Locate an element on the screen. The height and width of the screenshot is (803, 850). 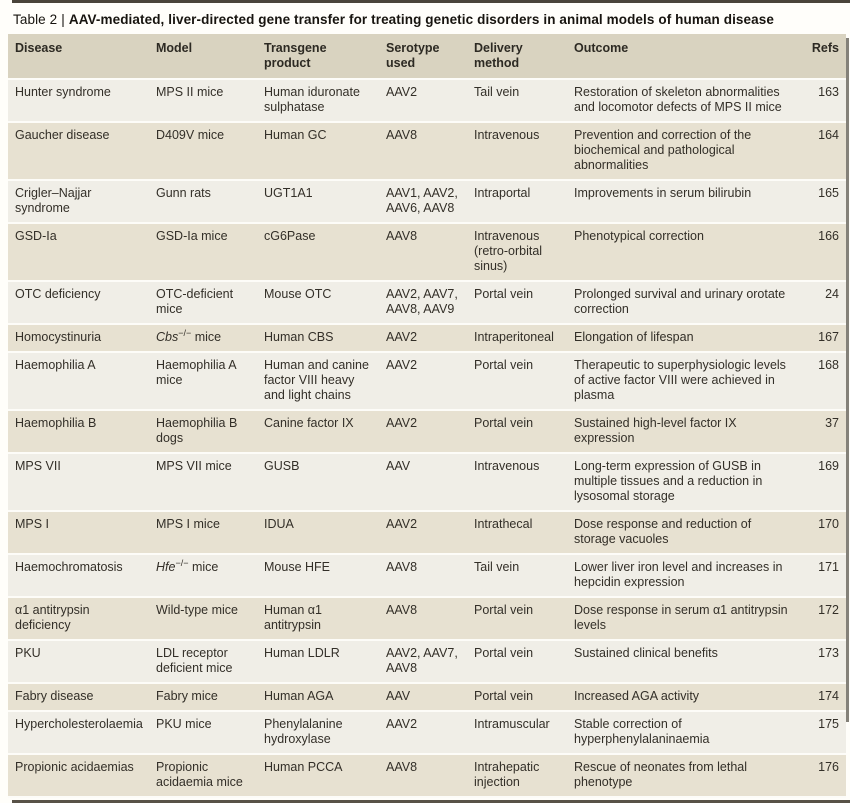
cell-outcome: Elongation of lifespan is located at coordinates (689, 338).